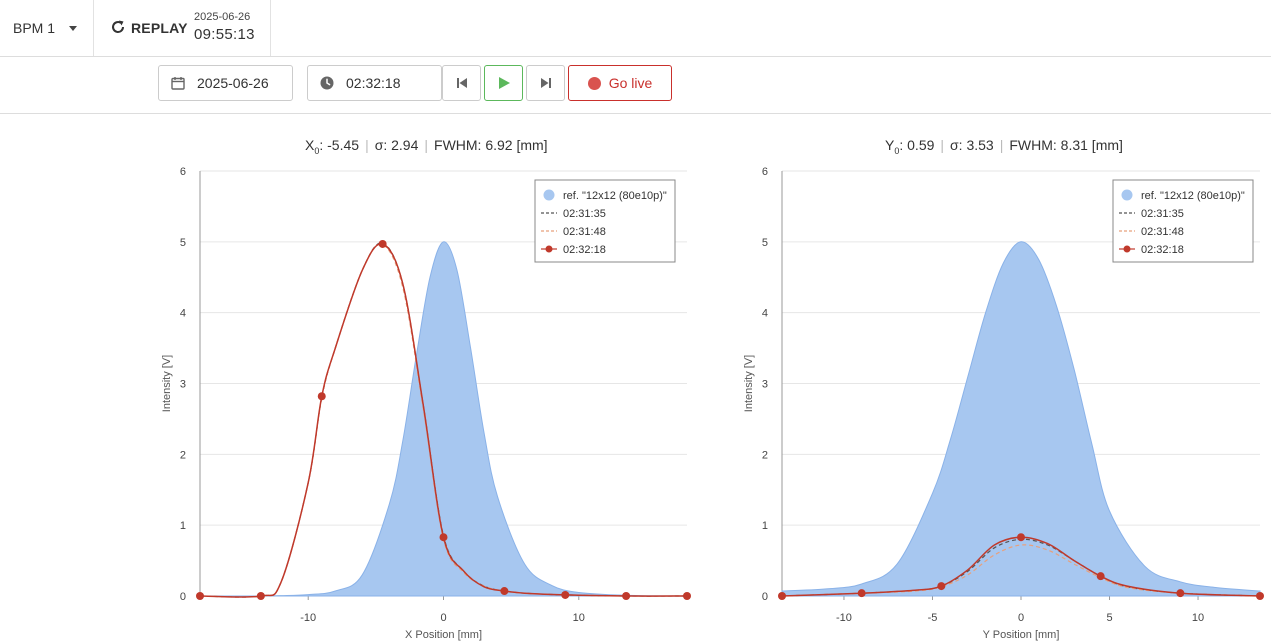 Image resolution: width=1271 pixels, height=643 pixels. What do you see at coordinates (491, 145) in the screenshot?
I see `x-fwhm-value: FWHM: 6.92 [mm]` at bounding box center [491, 145].